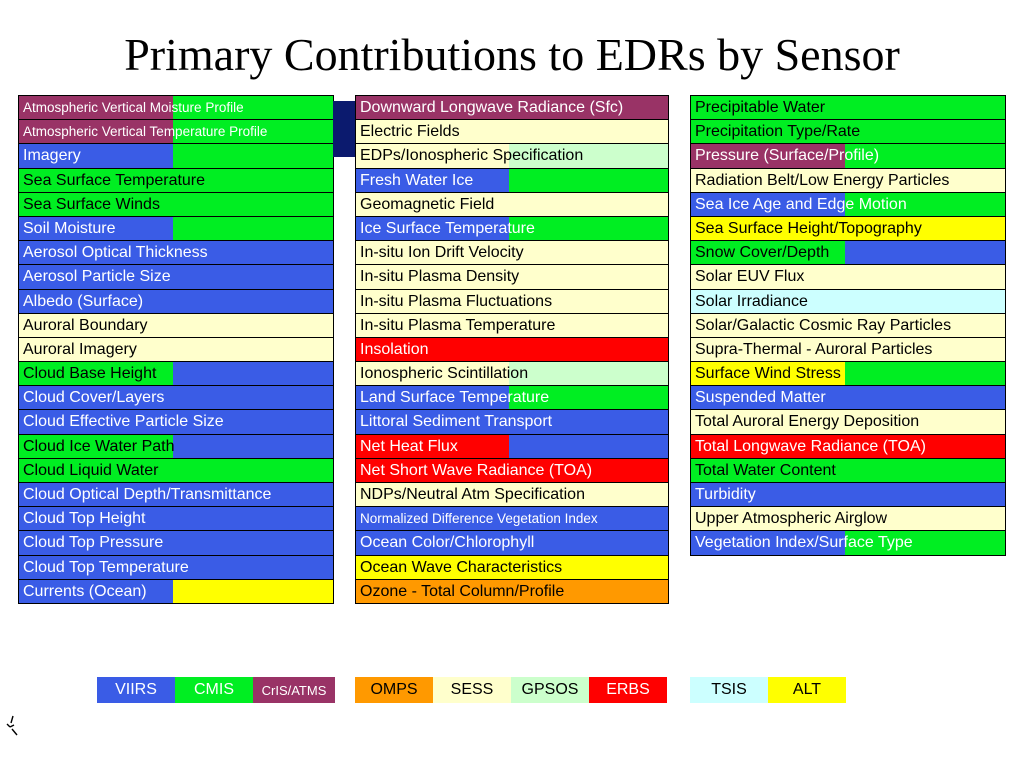  I want to click on edr-label: Total Auroral Energy Deposition, so click(807, 422).